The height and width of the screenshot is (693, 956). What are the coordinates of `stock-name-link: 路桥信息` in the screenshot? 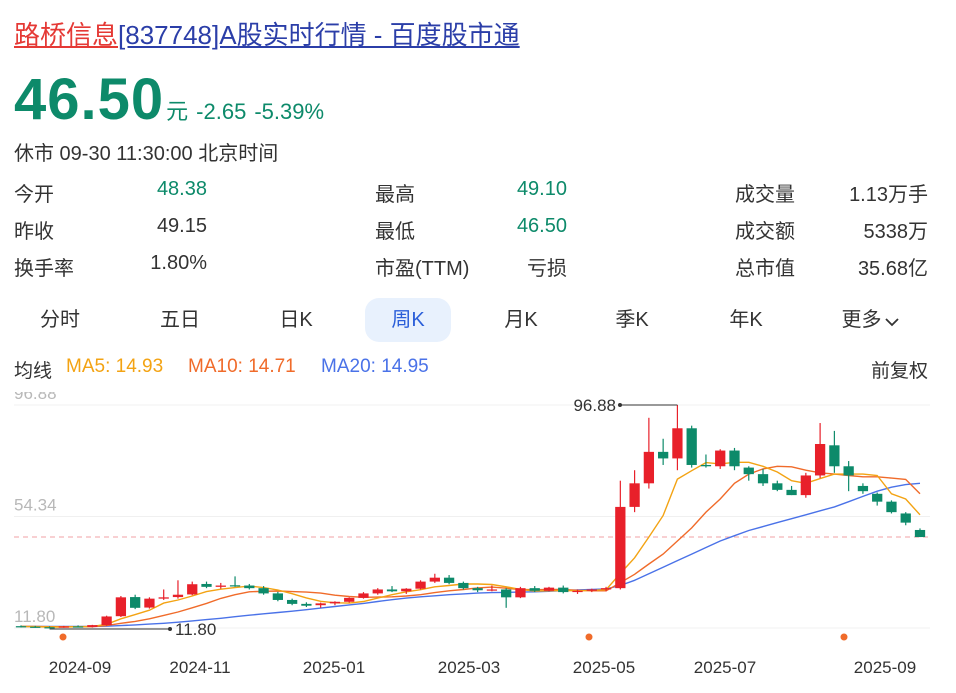 It's located at (66, 35).